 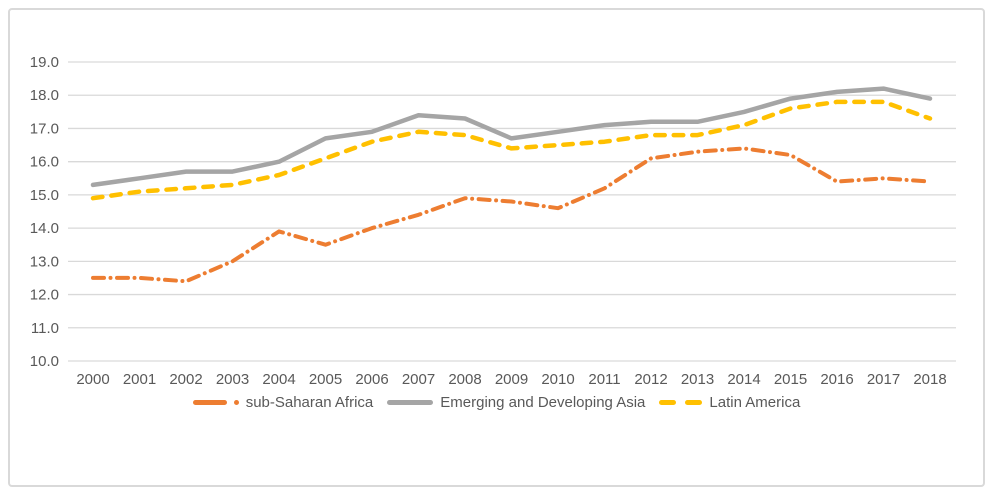 What do you see at coordinates (650, 379) in the screenshot?
I see `x-tick-label: 2012` at bounding box center [650, 379].